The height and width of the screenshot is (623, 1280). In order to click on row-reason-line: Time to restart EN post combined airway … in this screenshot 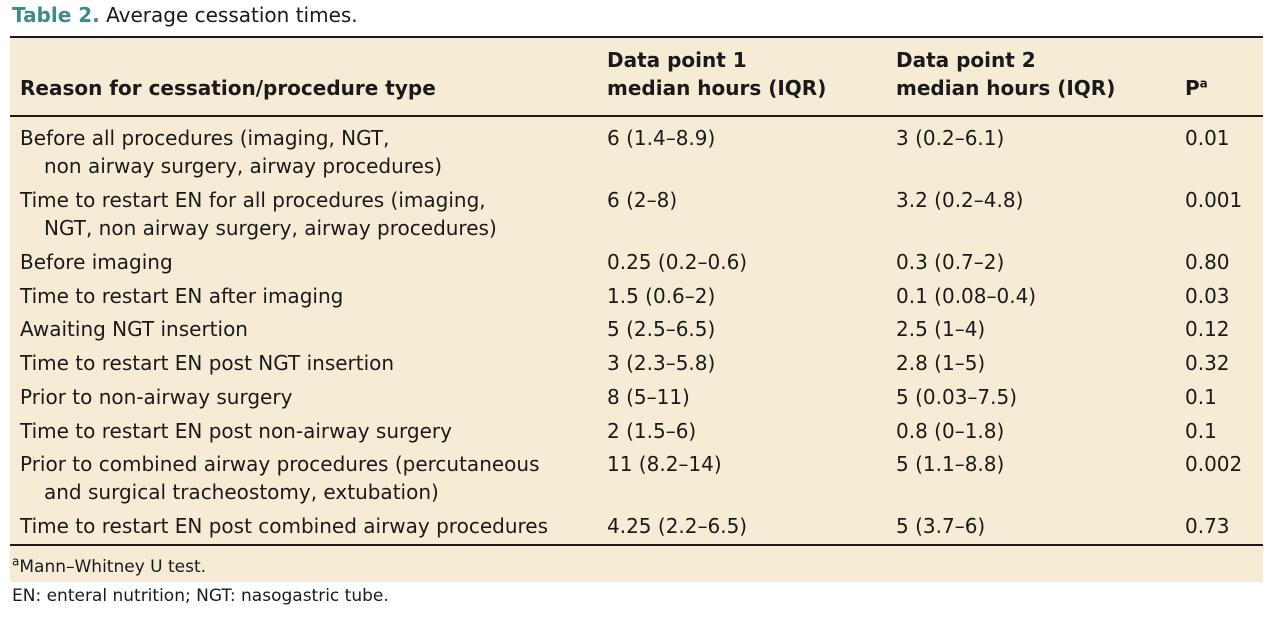, I will do `click(284, 526)`.